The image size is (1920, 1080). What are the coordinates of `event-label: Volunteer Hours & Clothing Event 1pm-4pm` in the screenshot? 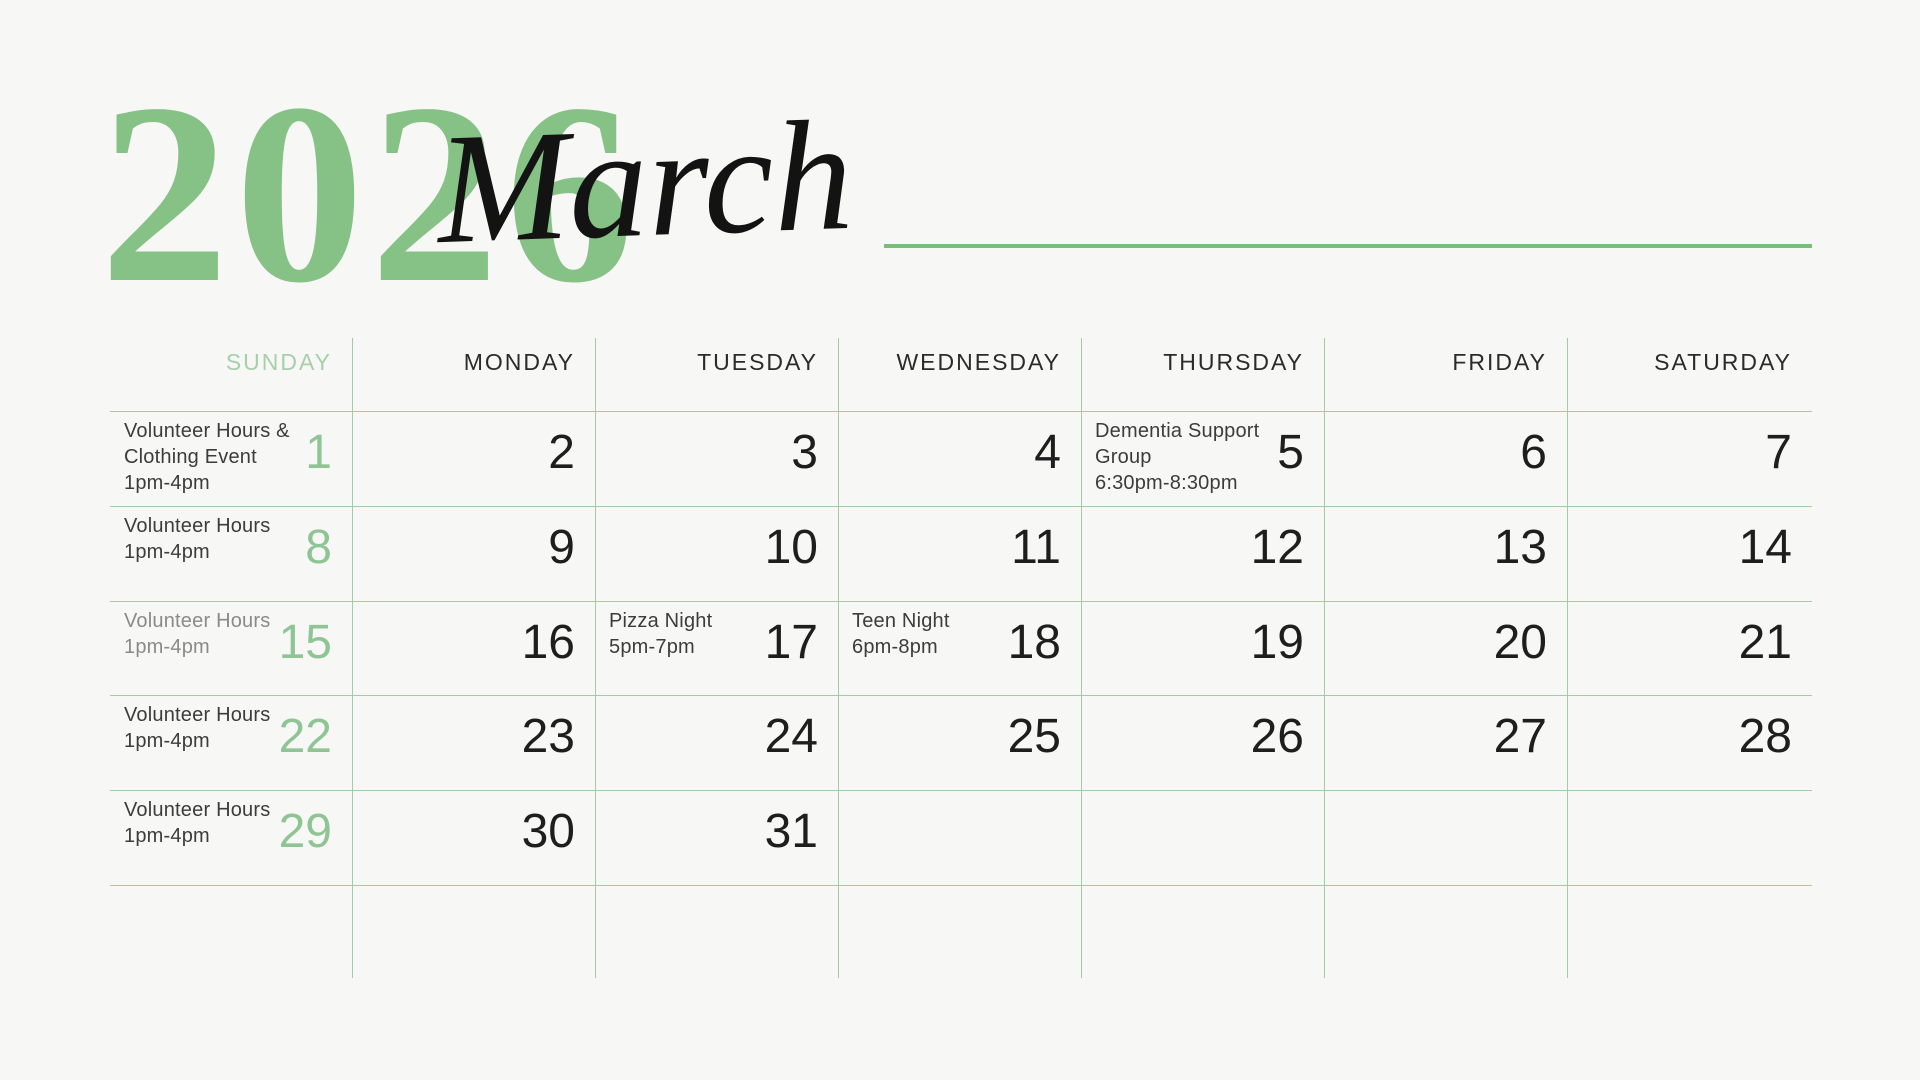 It's located at (207, 457).